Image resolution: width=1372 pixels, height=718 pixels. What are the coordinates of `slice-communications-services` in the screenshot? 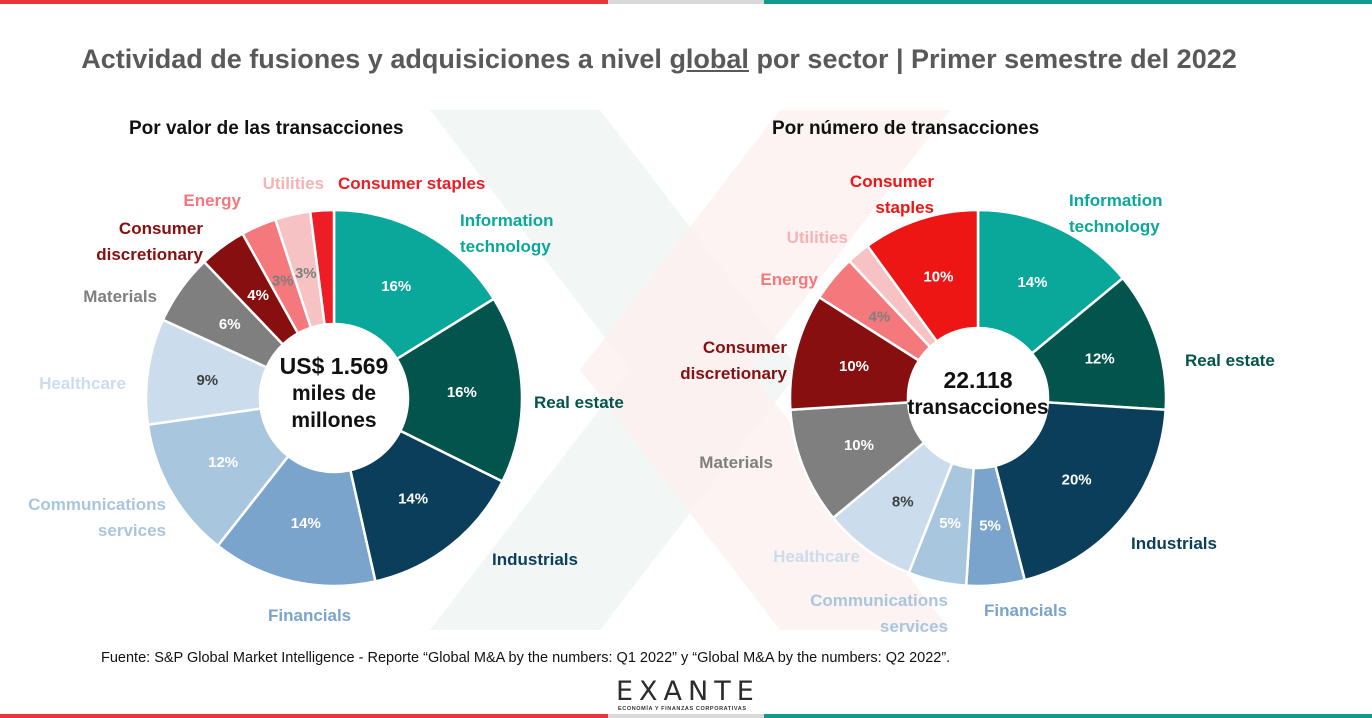 It's located at (218, 477).